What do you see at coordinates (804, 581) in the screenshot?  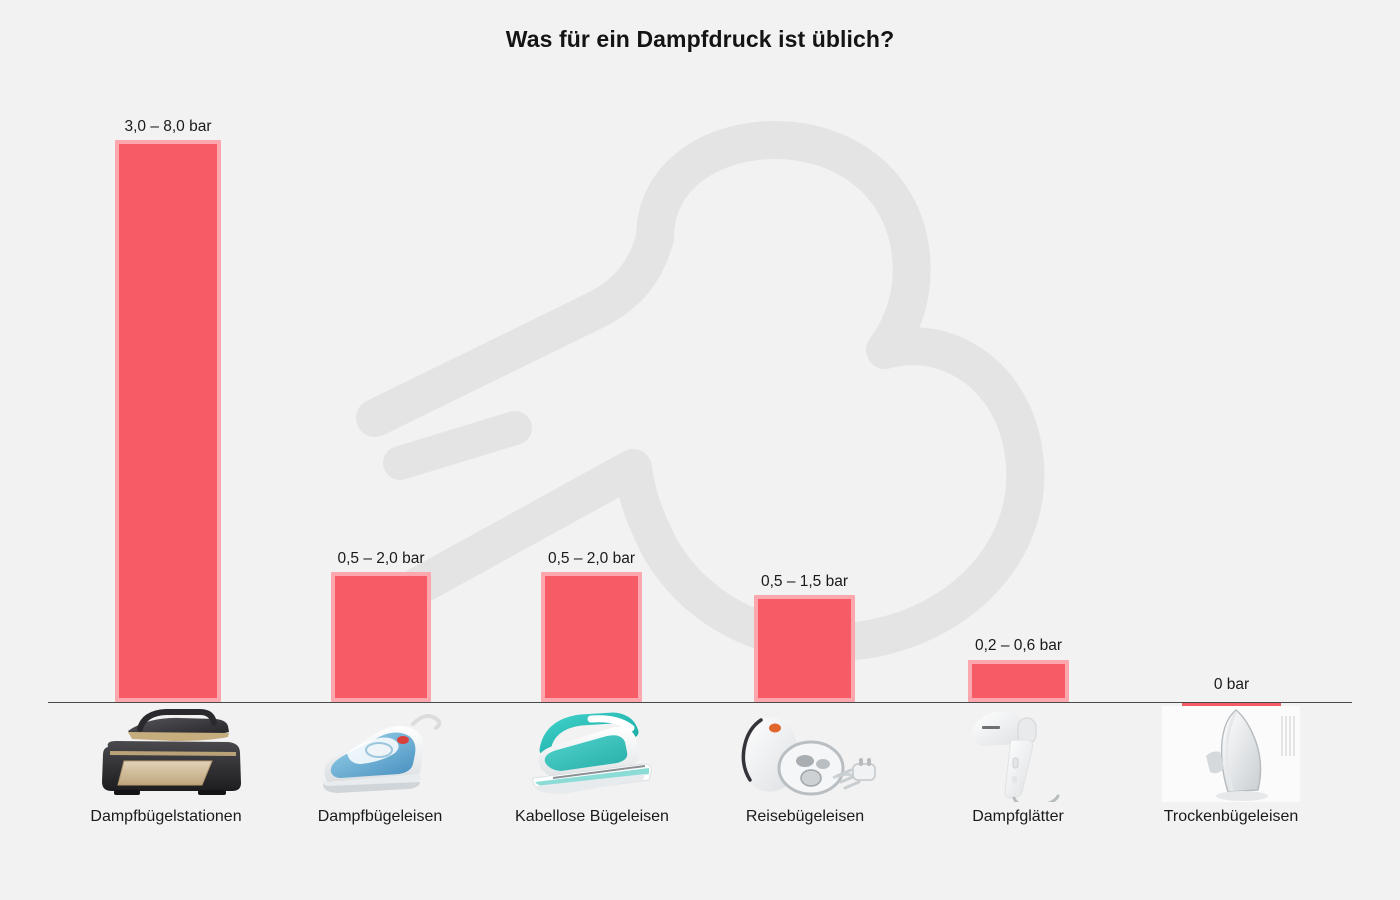 I see `bar-value-label: 0,5 – 1,5 bar` at bounding box center [804, 581].